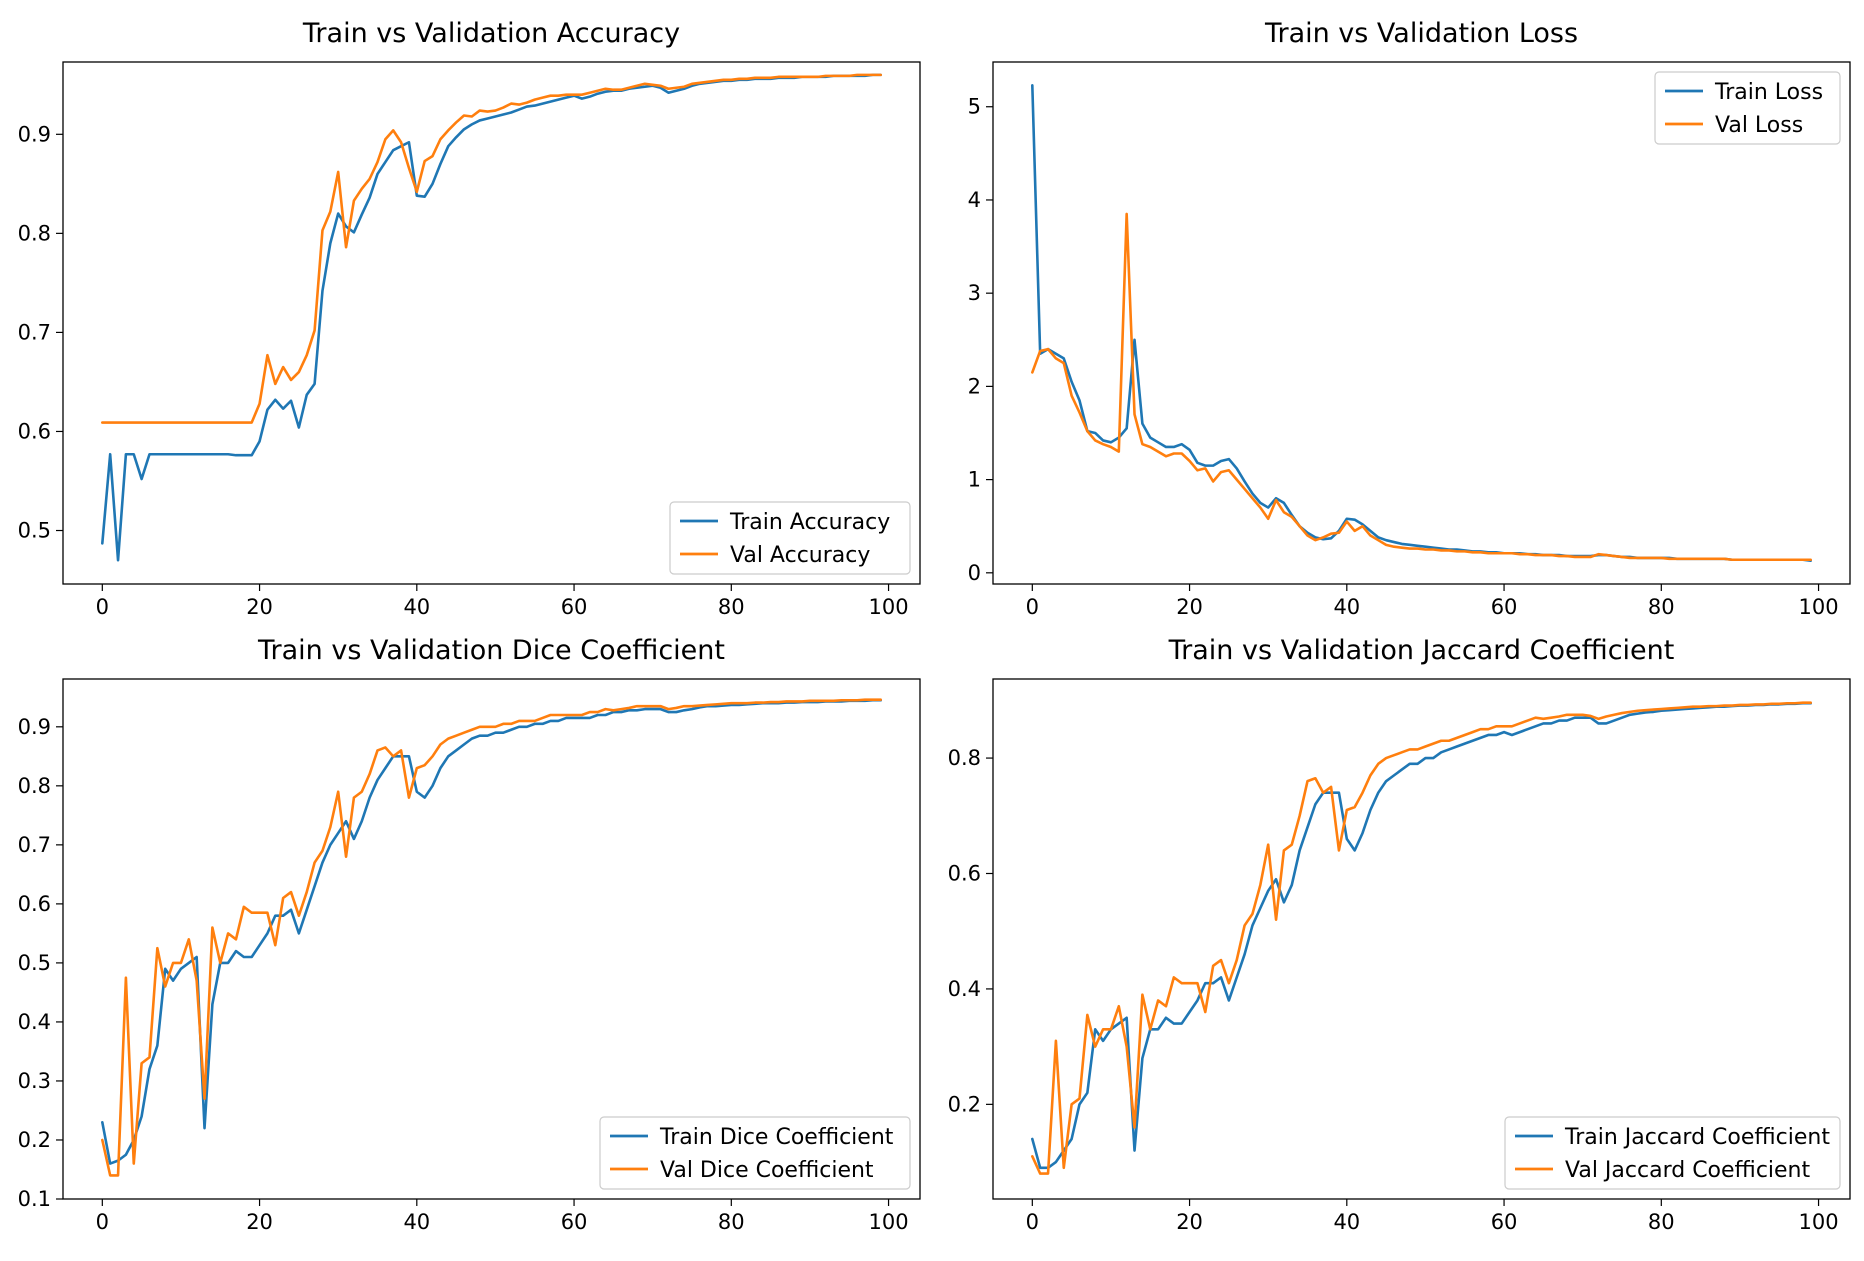 The width and height of the screenshot is (1864, 1261). What do you see at coordinates (574, 607) in the screenshot?
I see `acc-xtick-label: 60` at bounding box center [574, 607].